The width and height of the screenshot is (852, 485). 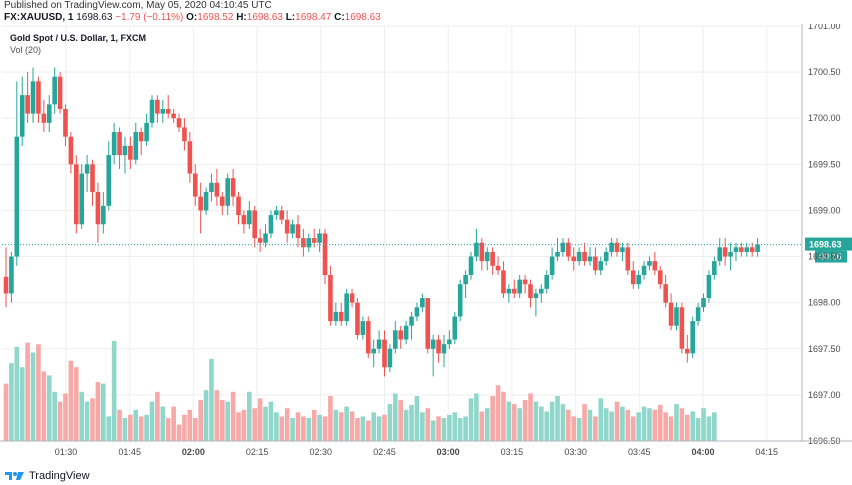 I want to click on x-tick-label: 02:30, so click(x=321, y=452).